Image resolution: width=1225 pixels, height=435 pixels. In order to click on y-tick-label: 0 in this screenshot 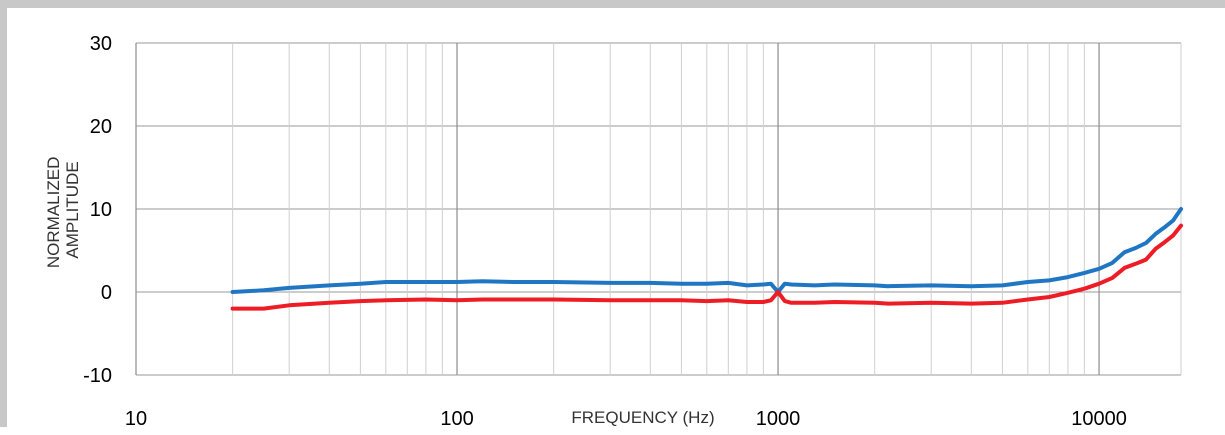, I will do `click(106, 293)`.